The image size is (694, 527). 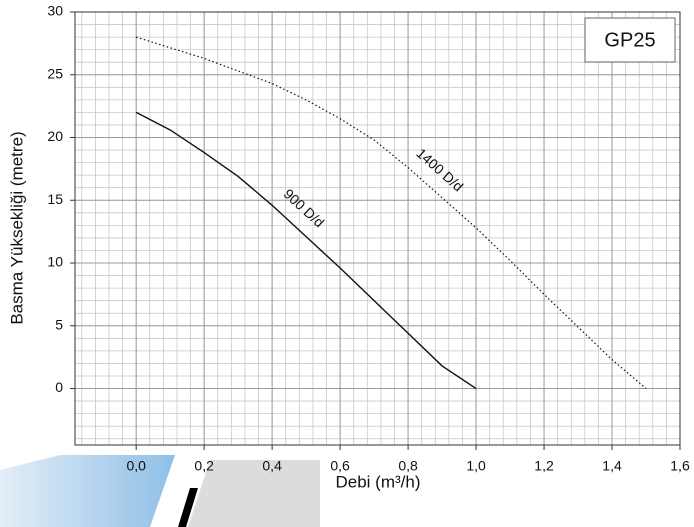 I want to click on y-tick-label: 30, so click(x=55, y=11).